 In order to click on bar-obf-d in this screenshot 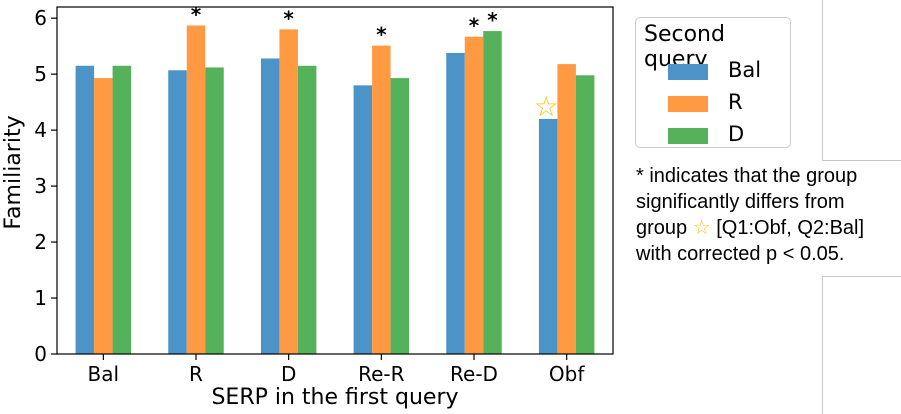, I will do `click(585, 215)`.